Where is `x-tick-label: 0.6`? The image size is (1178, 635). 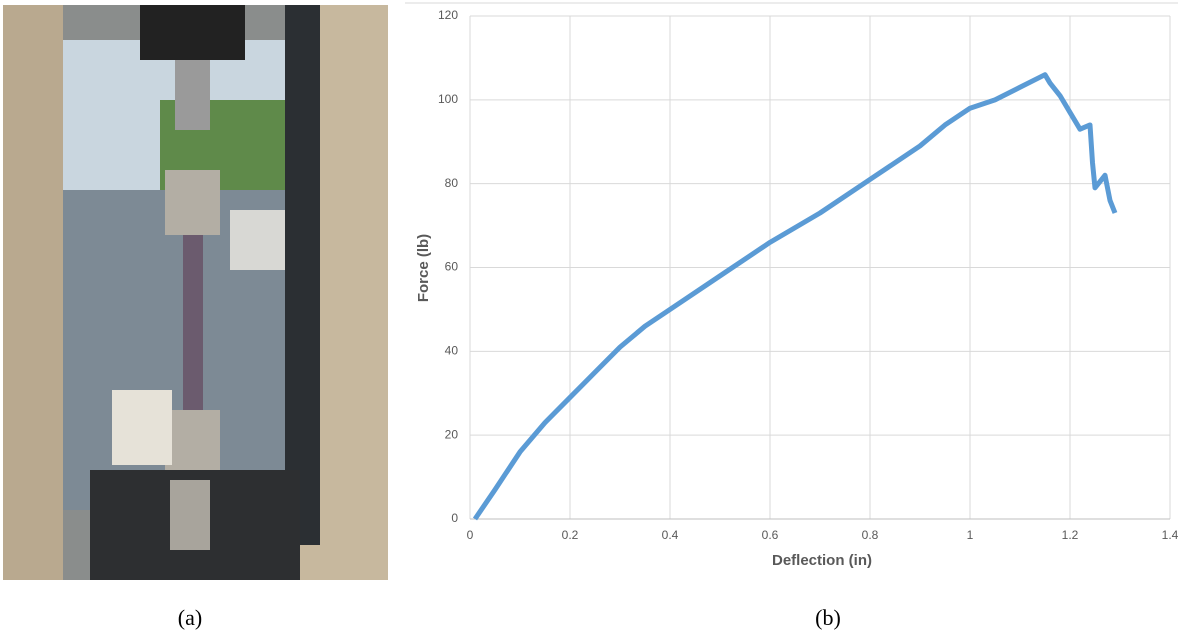
x-tick-label: 0.6 is located at coordinates (770, 535).